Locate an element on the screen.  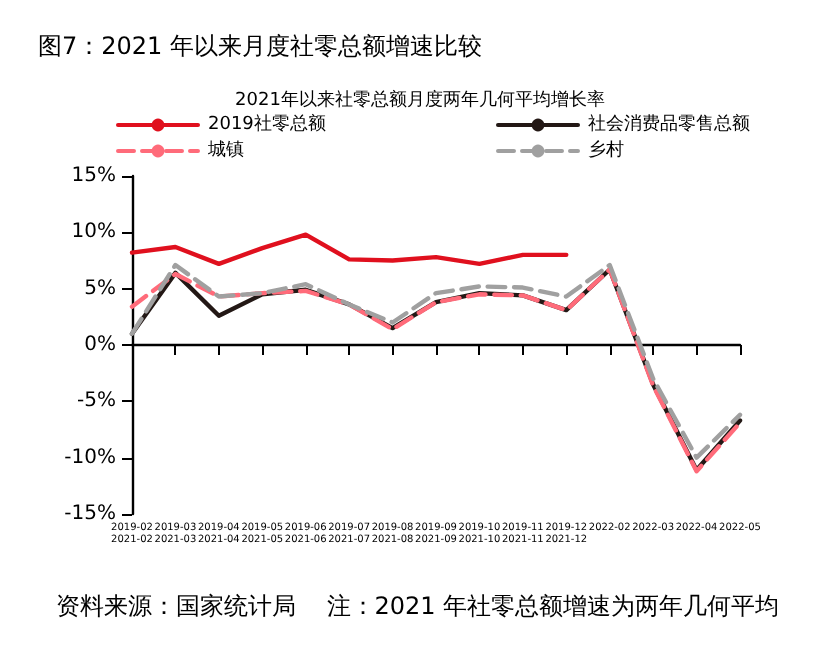
y-tick-label: 15% is located at coordinates (93, 176).